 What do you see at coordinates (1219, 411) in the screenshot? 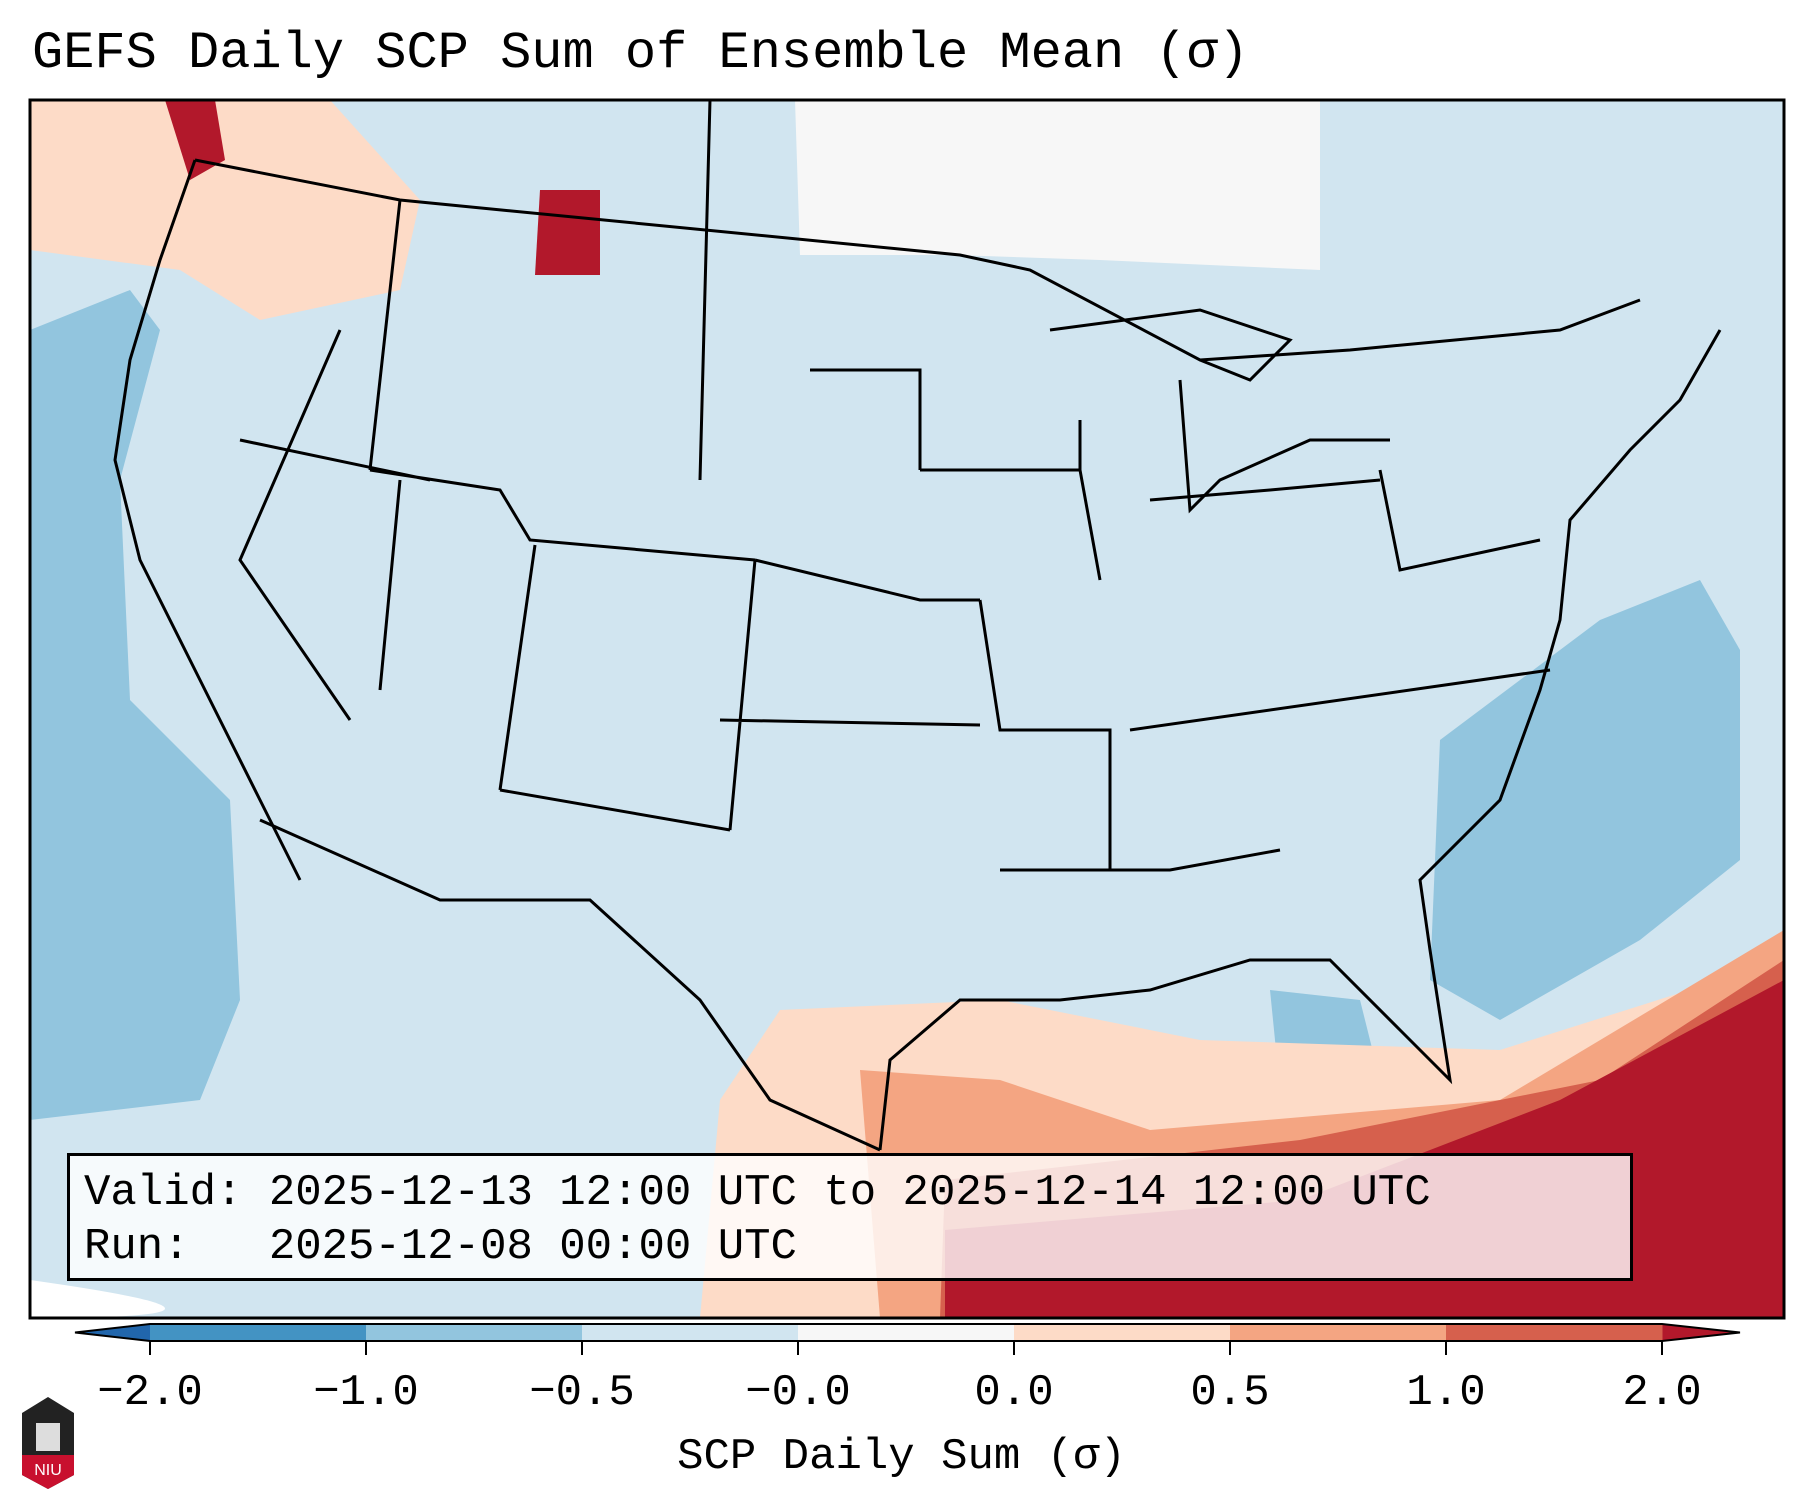
I see `great-lakes` at bounding box center [1219, 411].